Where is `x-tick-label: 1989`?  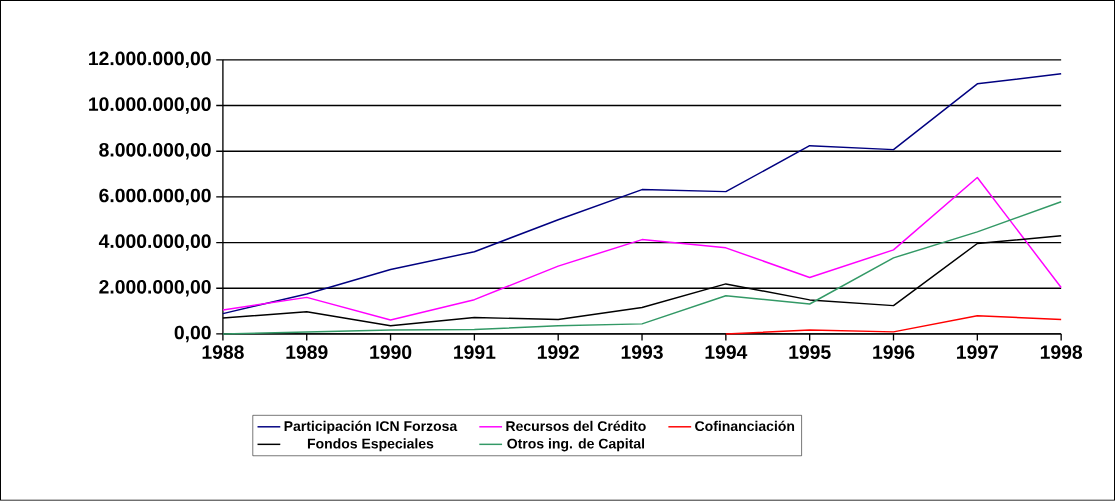 x-tick-label: 1989 is located at coordinates (307, 352).